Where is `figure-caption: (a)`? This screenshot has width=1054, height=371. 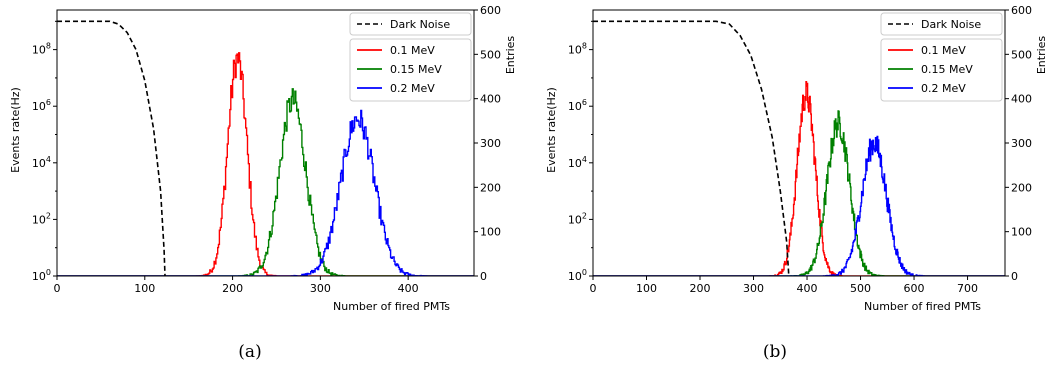
figure-caption: (a) is located at coordinates (249, 352).